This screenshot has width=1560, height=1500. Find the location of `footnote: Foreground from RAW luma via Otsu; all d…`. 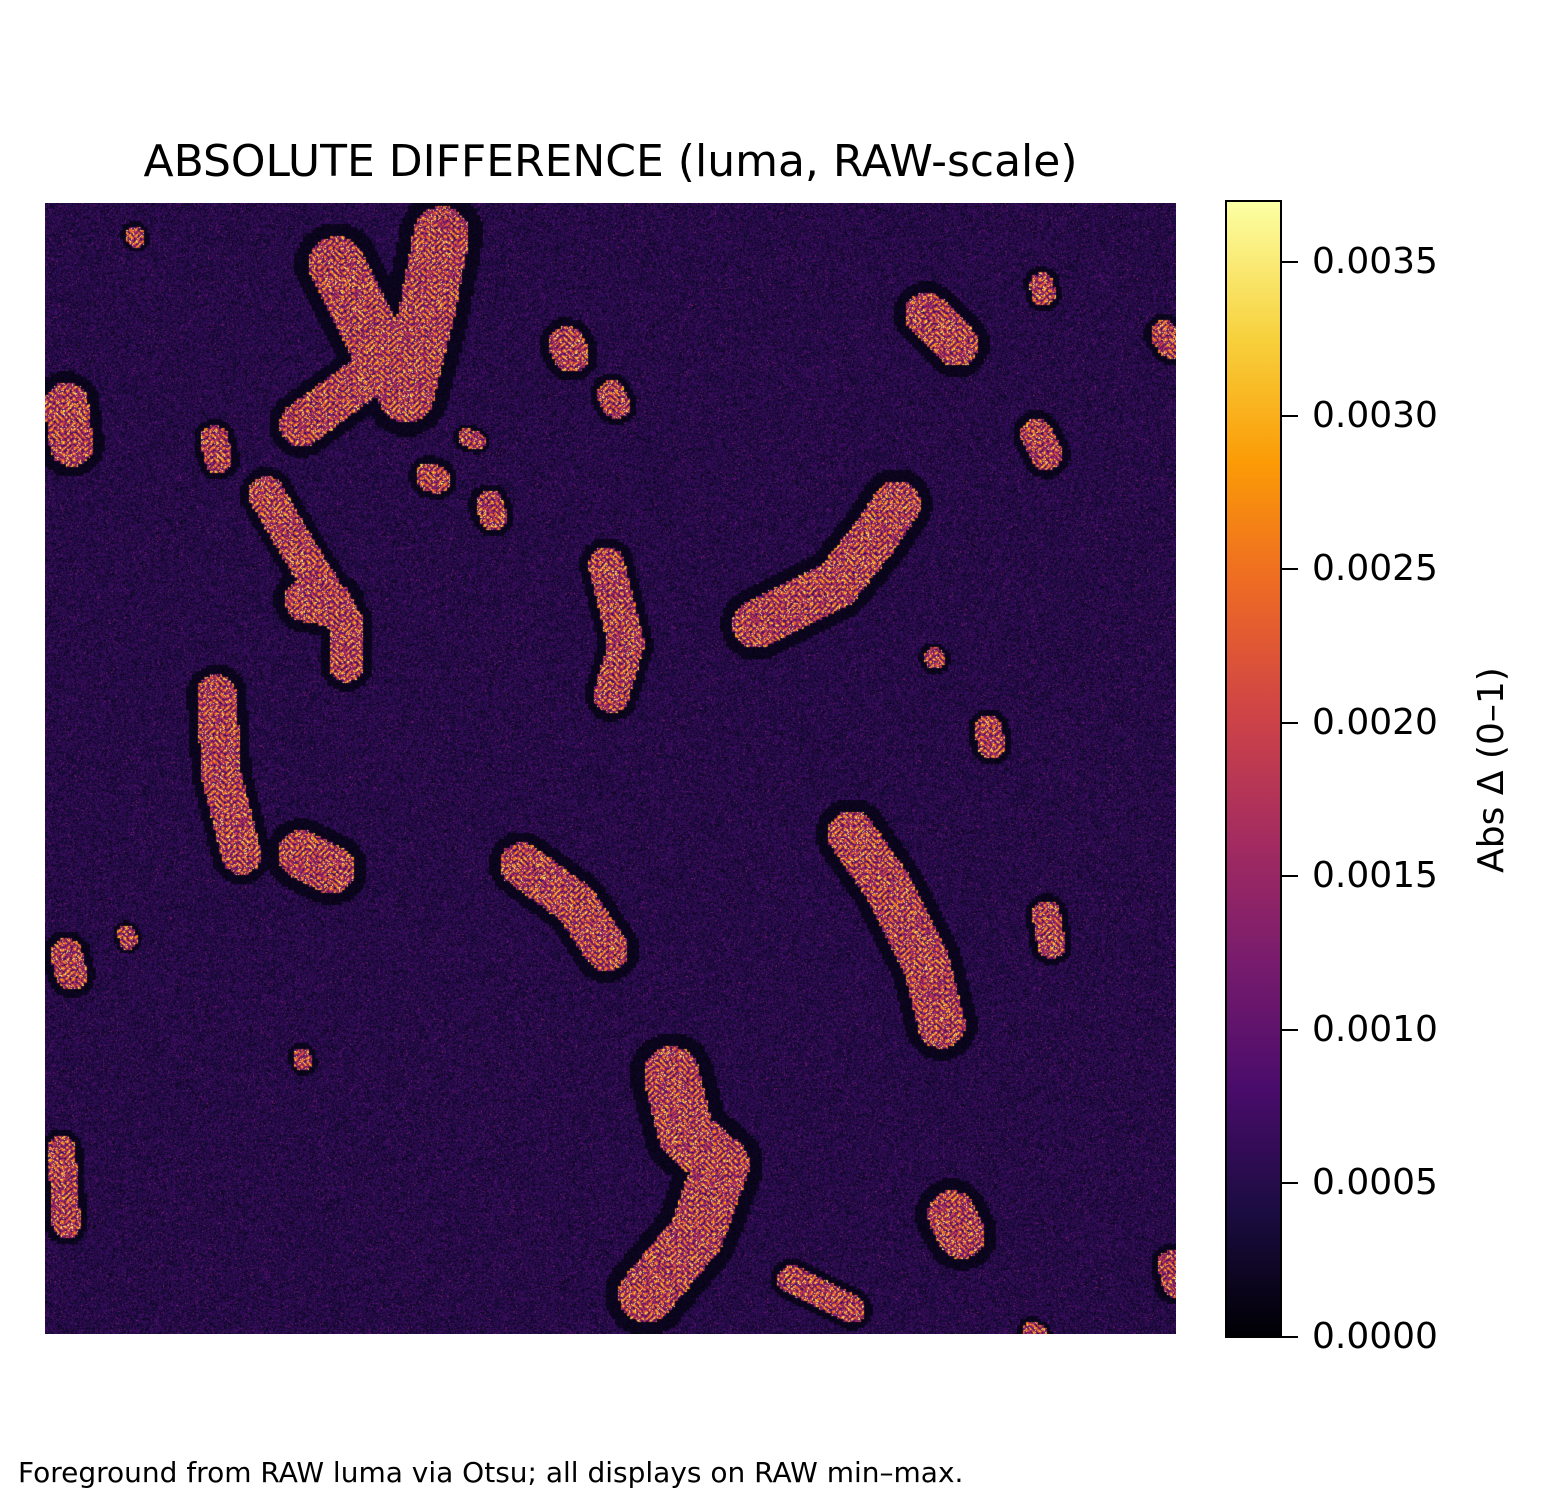

footnote: Foreground from RAW luma via Otsu; all d… is located at coordinates (491, 1472).